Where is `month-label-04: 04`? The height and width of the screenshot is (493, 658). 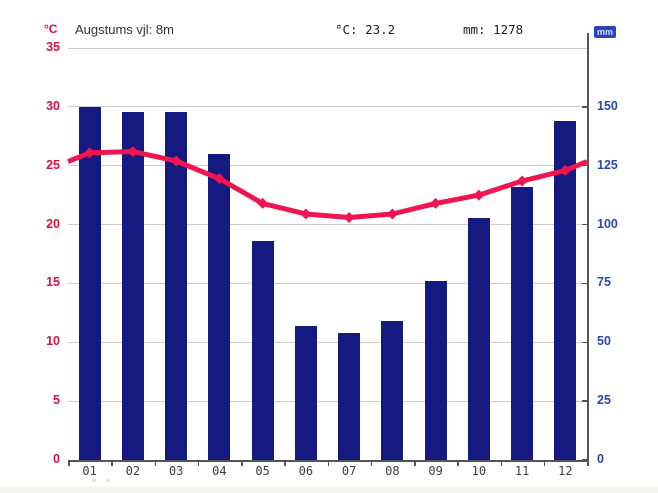 month-label-04: 04 is located at coordinates (219, 471).